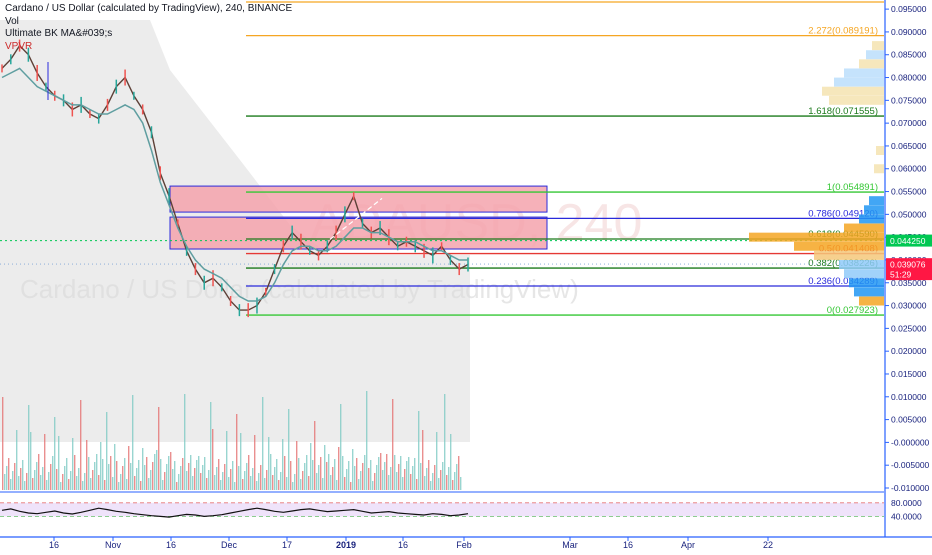 This screenshot has width=932, height=555. What do you see at coordinates (229, 545) in the screenshot?
I see `x-tick-label: Dec` at bounding box center [229, 545].